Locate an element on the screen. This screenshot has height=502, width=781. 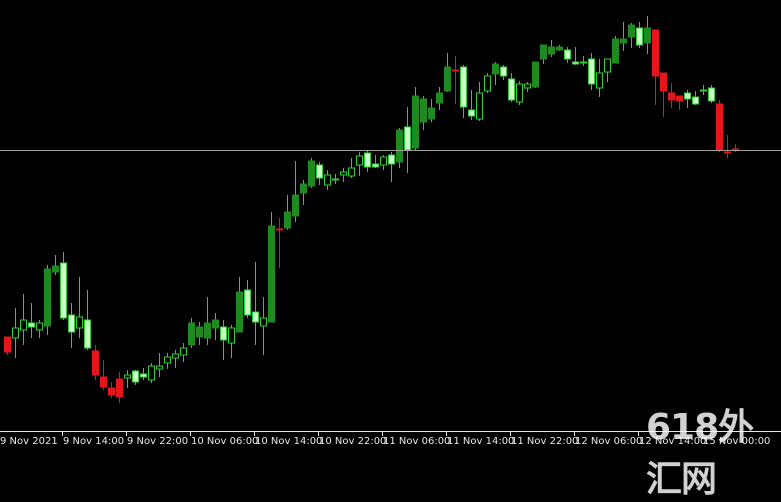
x-tick-label: 9 Nov 14:00 is located at coordinates (93, 441).